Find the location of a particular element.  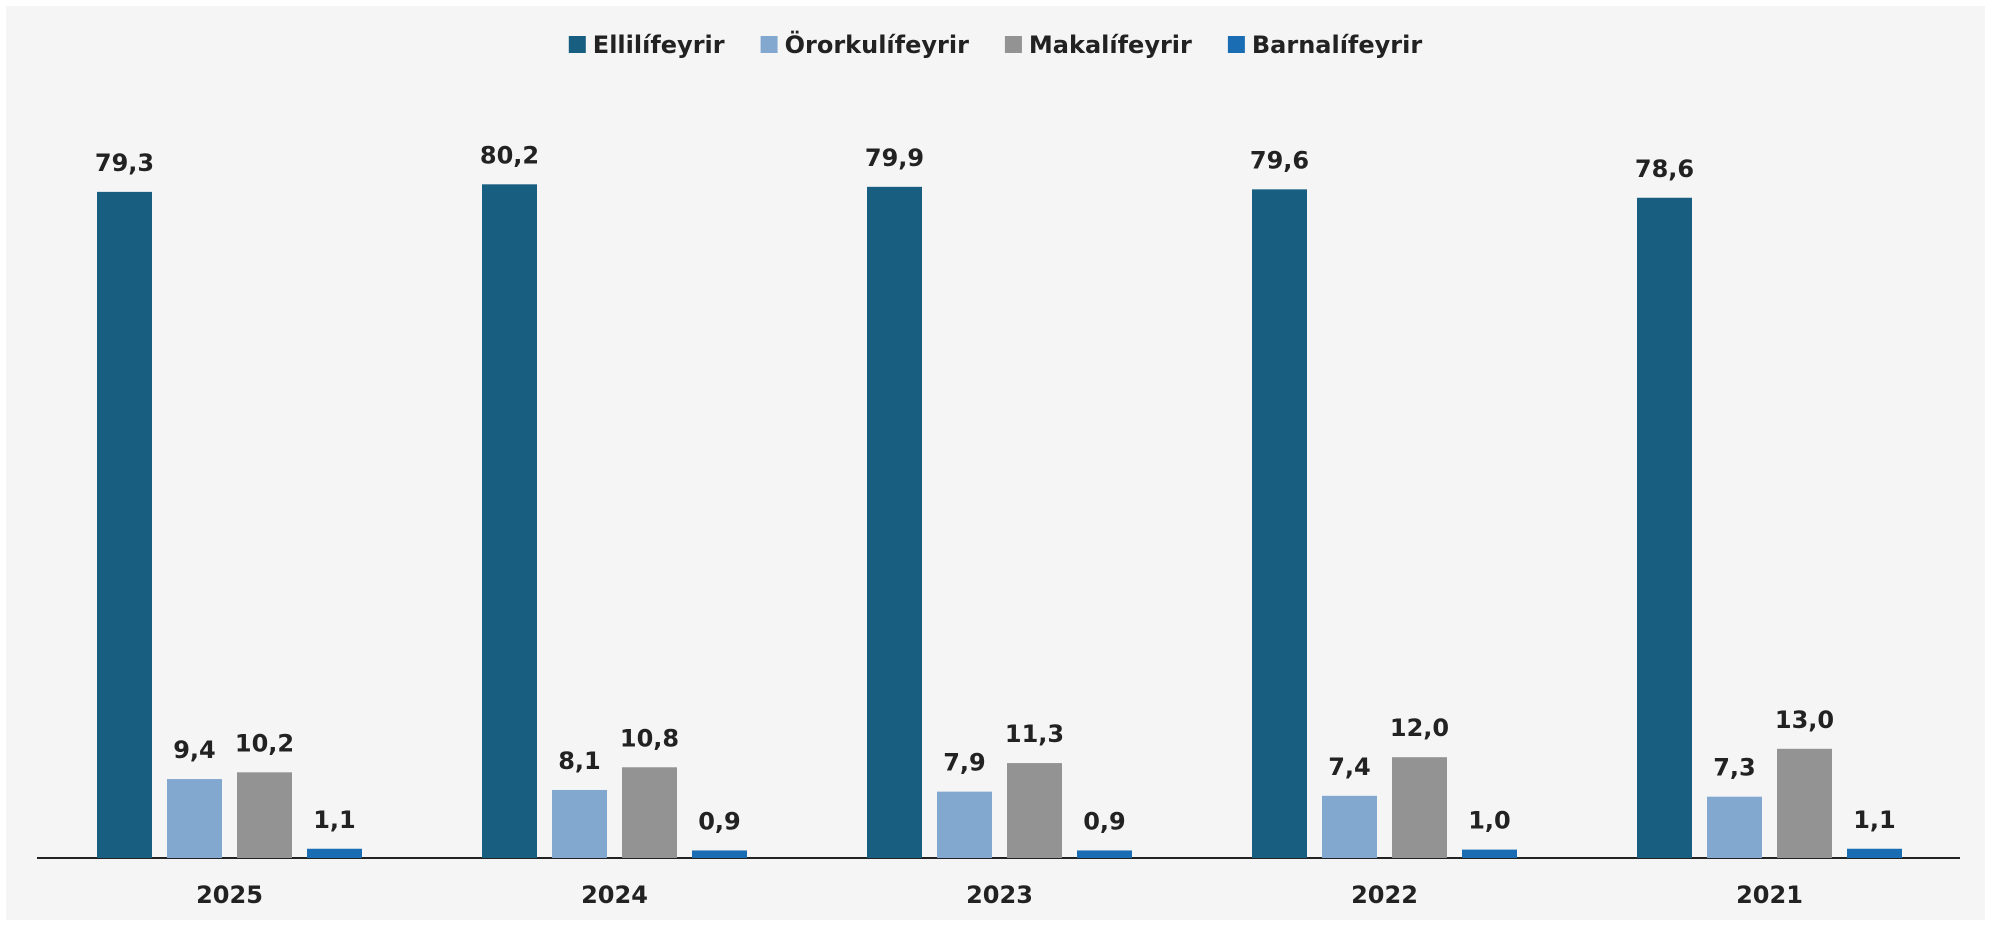

x-tick-label: 2025 is located at coordinates (229, 895).